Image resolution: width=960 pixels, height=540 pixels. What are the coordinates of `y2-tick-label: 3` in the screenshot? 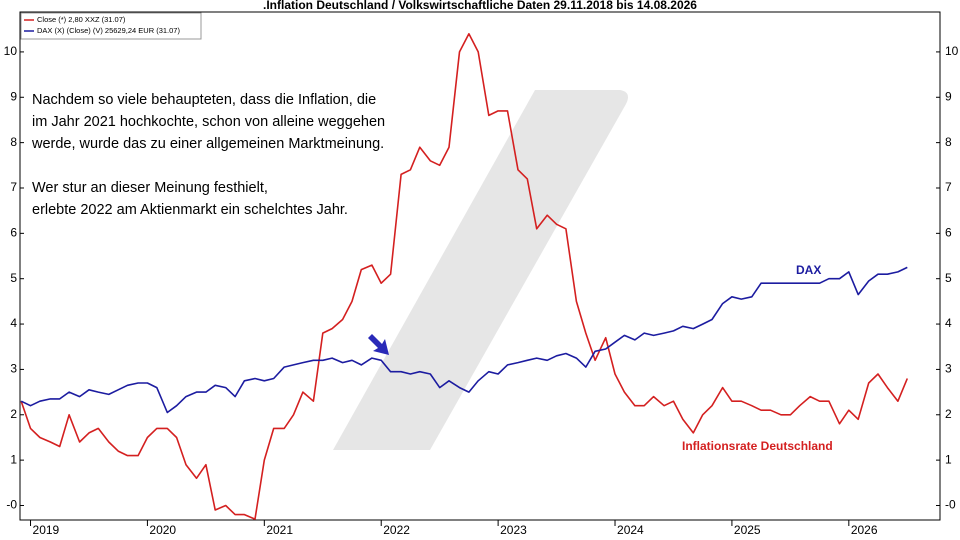 It's located at (948, 369).